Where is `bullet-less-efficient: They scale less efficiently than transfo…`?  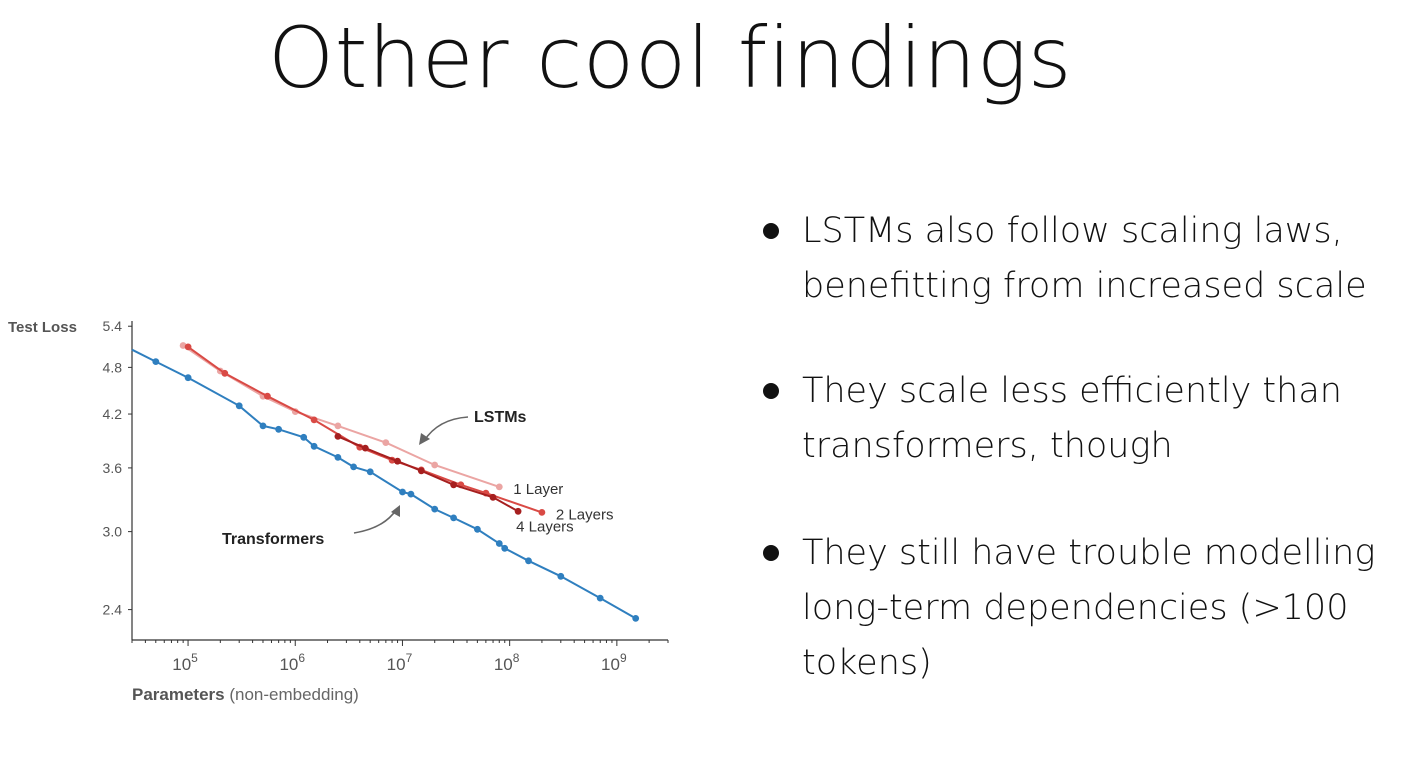
bullet-less-efficient: They scale less efficiently than transfo… is located at coordinates (1070, 419).